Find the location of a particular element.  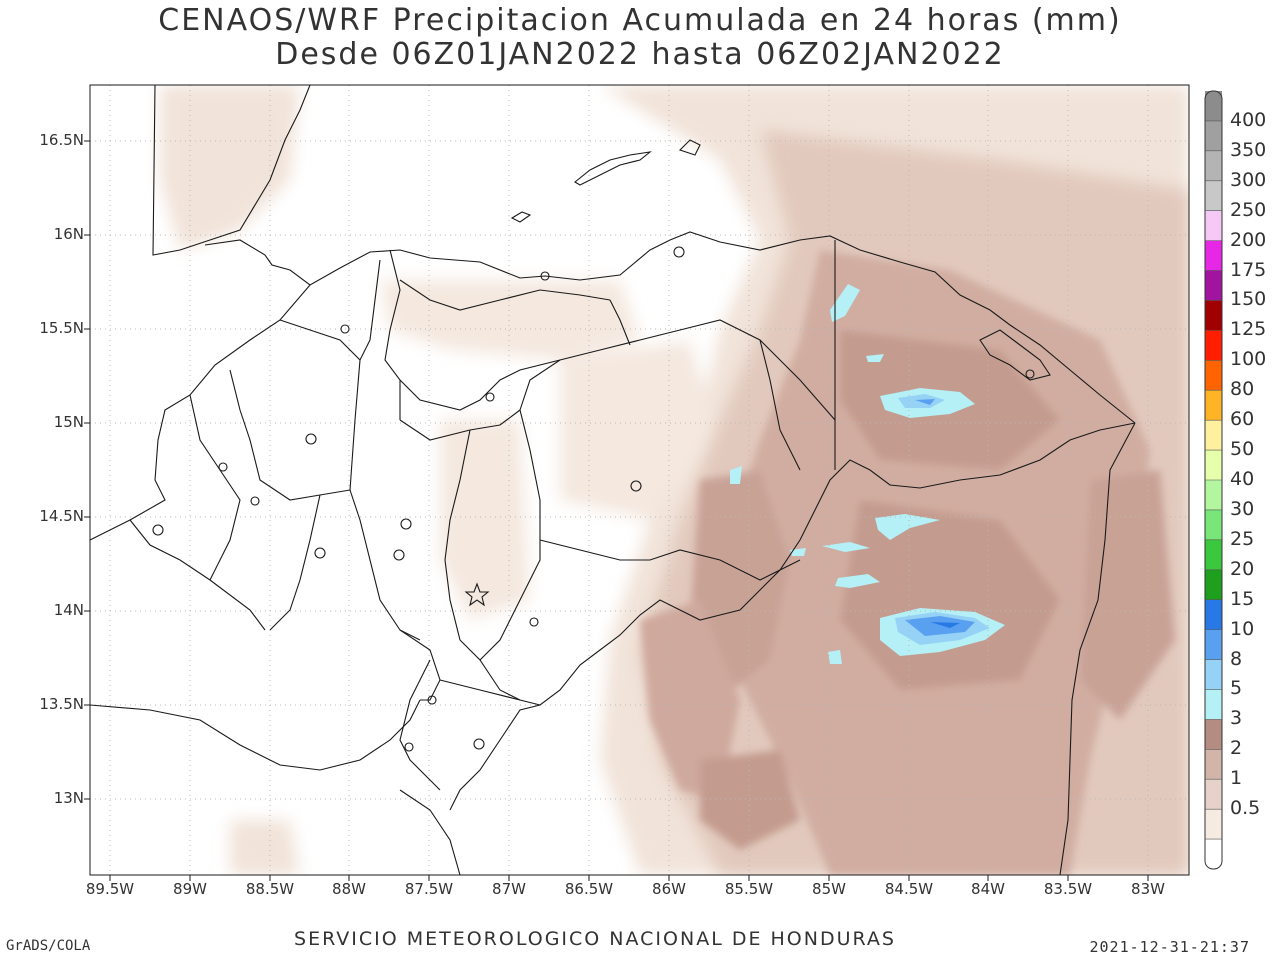

precip-blue-patches is located at coordinates (867, 474).